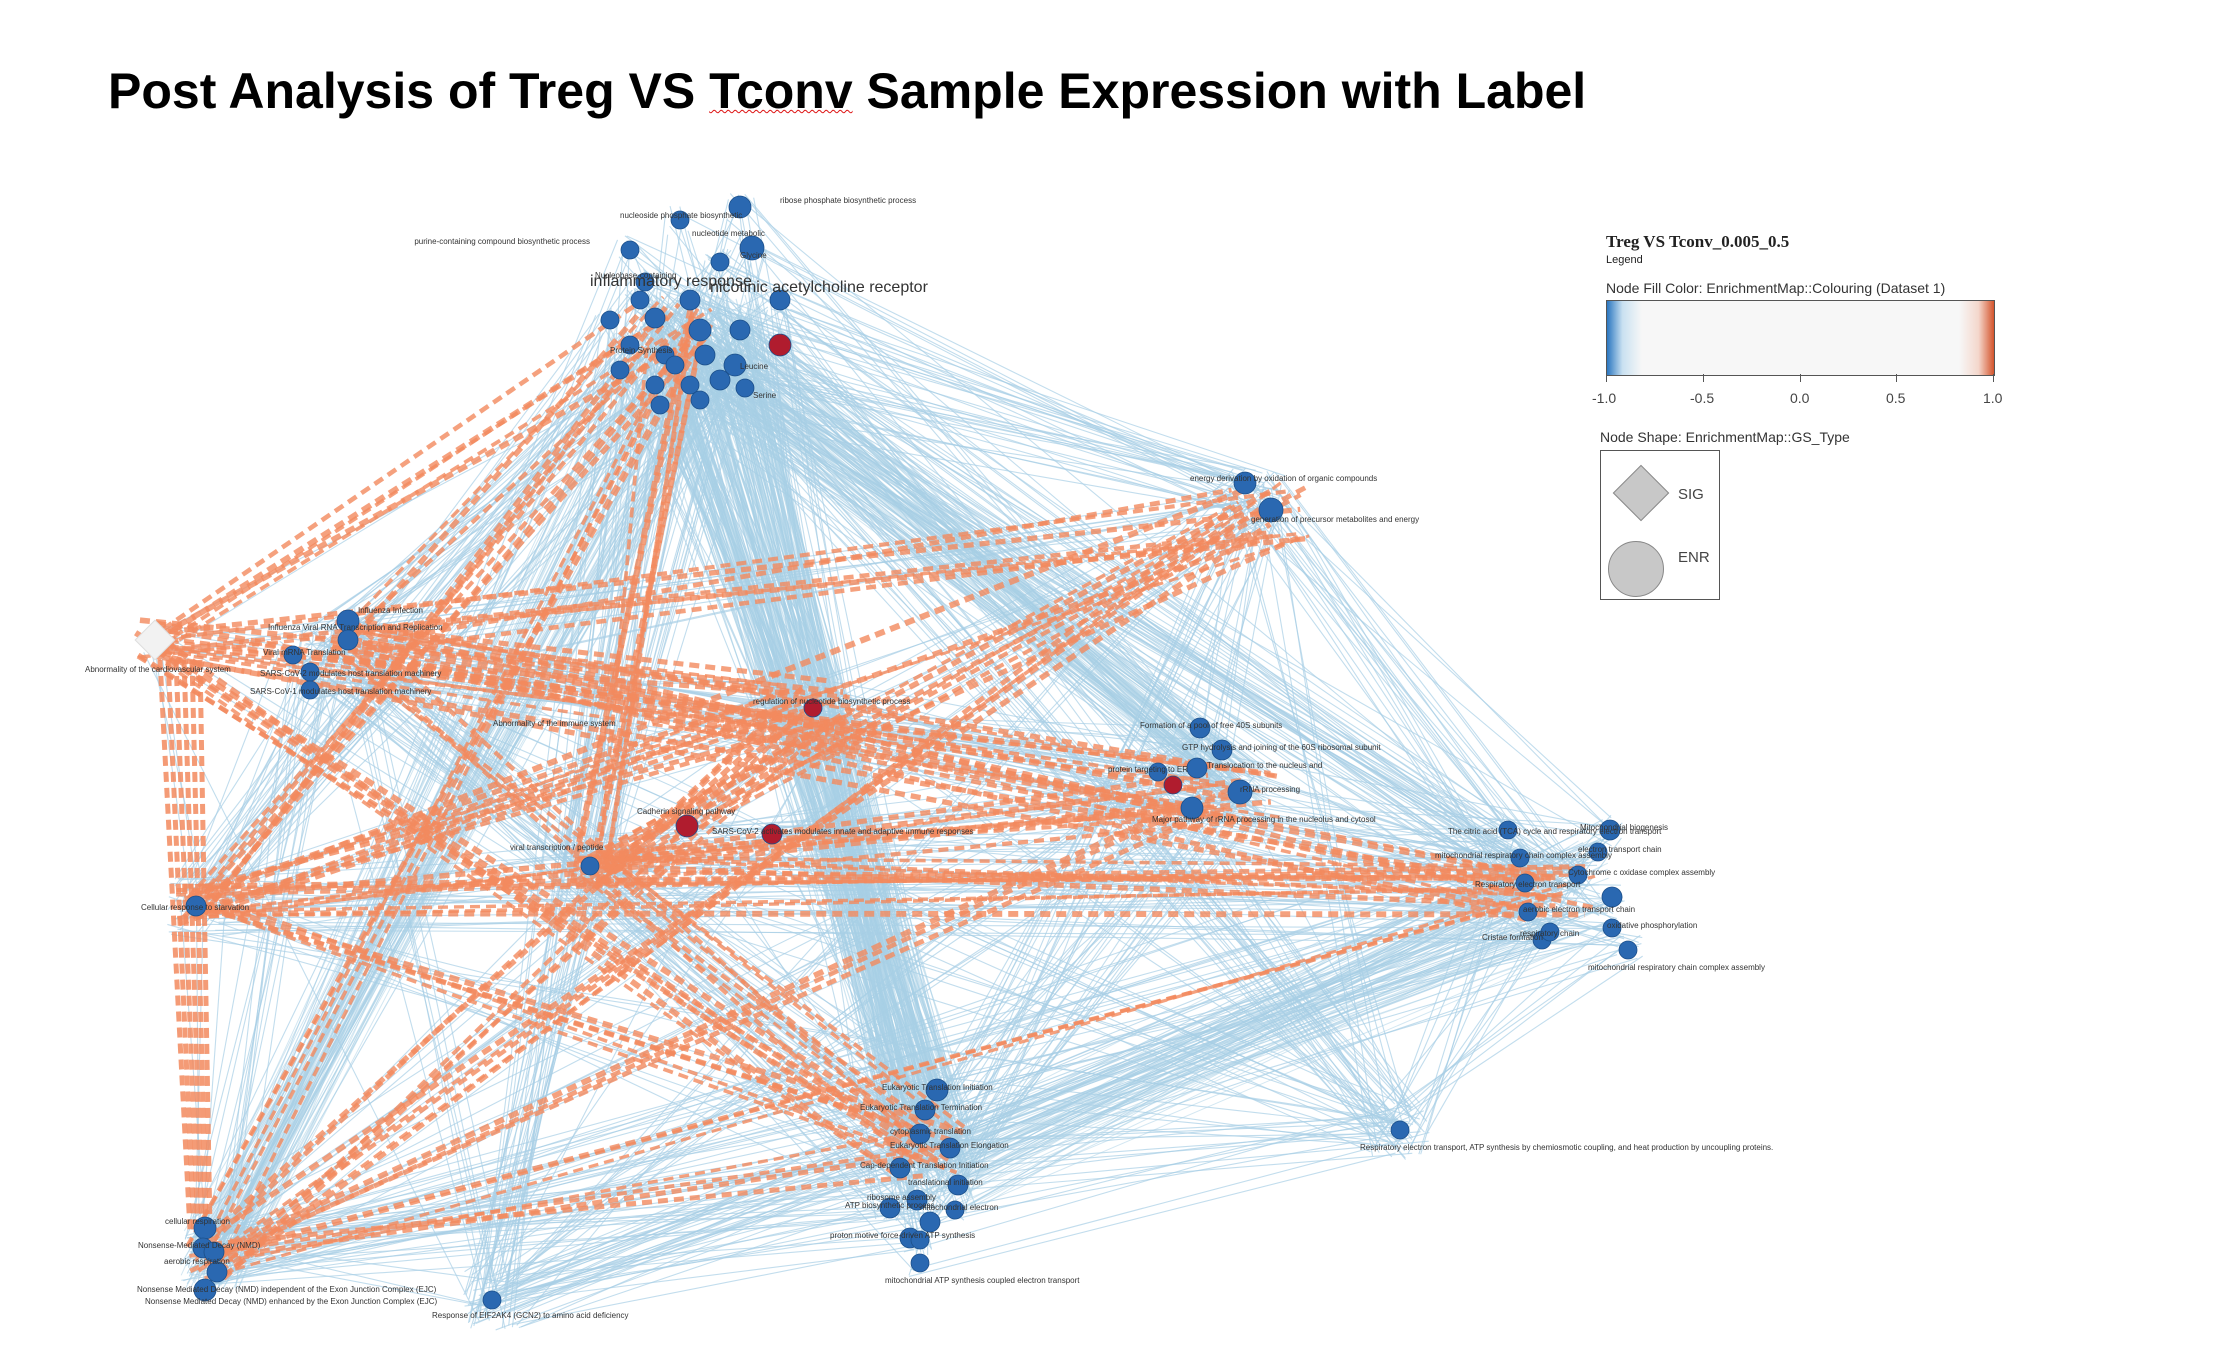 This screenshot has width=2231, height=1363. I want to click on node-label: viral transcription / peptide, so click(557, 847).